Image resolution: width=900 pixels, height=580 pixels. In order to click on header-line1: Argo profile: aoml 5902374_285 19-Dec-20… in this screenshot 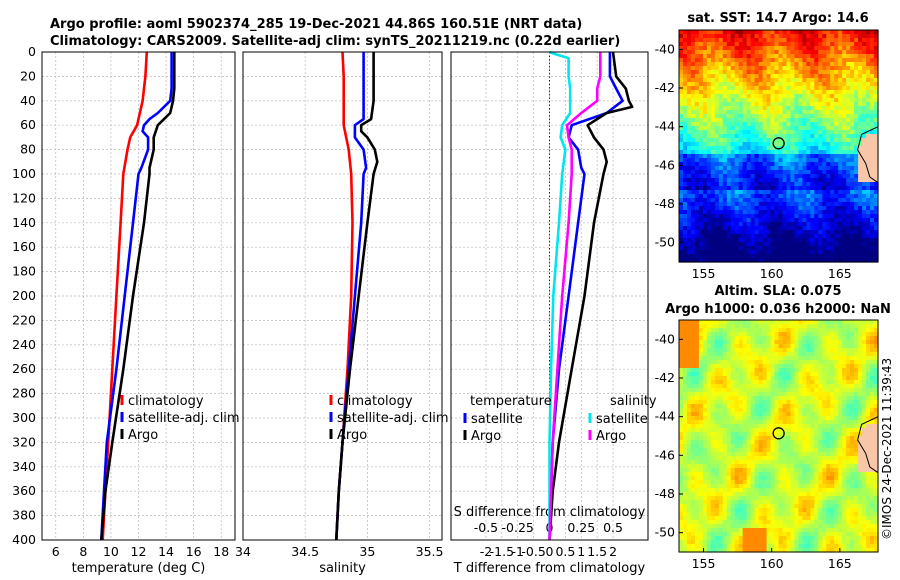, I will do `click(316, 24)`.